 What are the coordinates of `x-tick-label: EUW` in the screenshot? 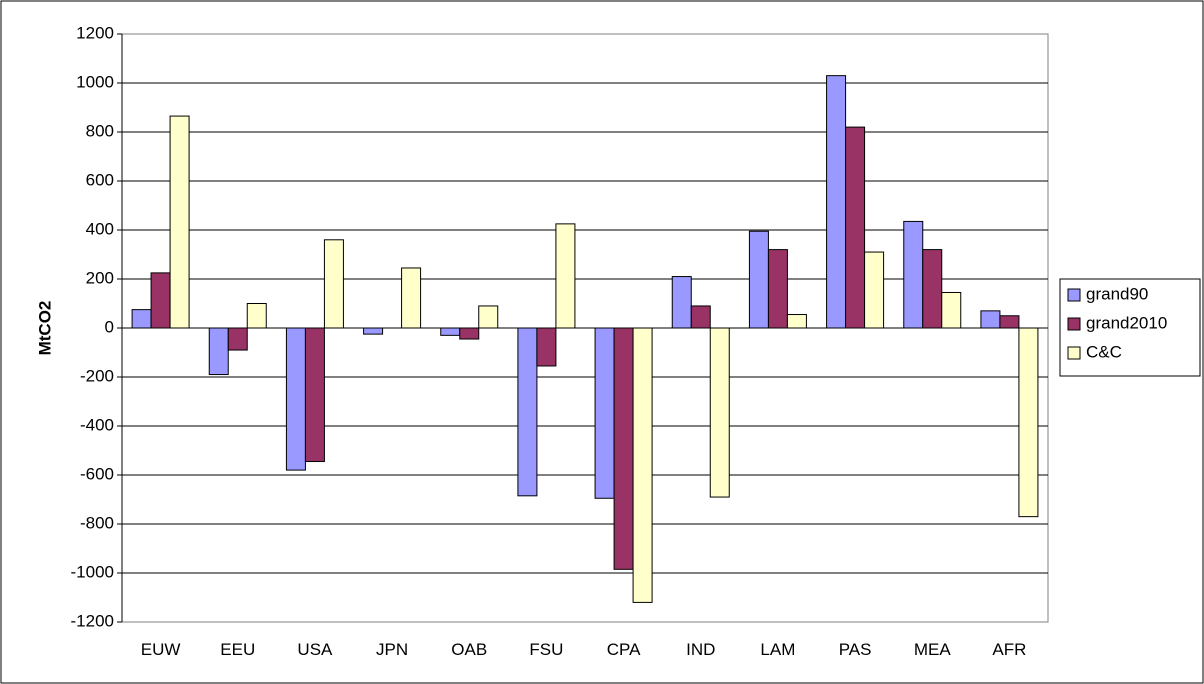 It's located at (161, 649).